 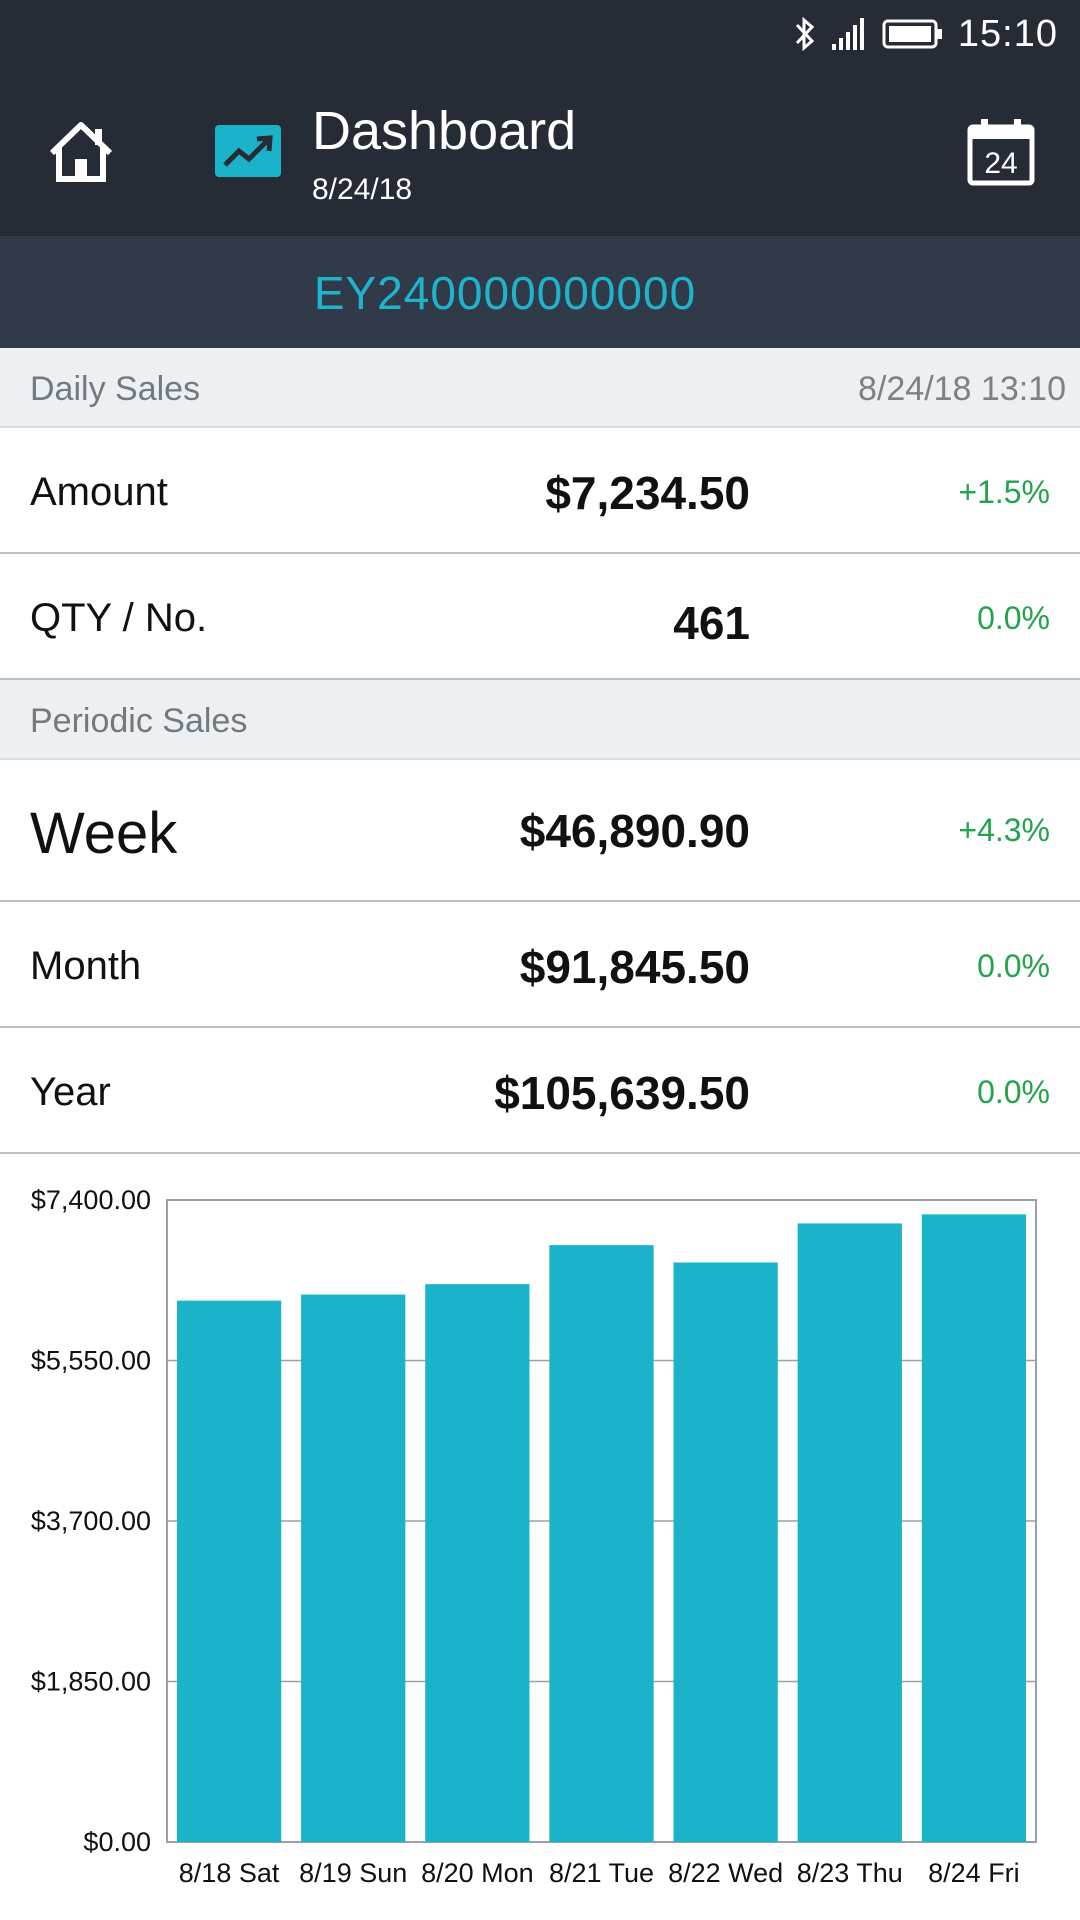 What do you see at coordinates (805, 34) in the screenshot?
I see `bluetooth-icon` at bounding box center [805, 34].